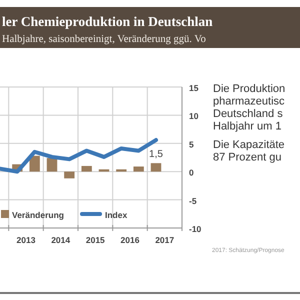 This screenshot has height=300, width=300. Describe the element at coordinates (104, 39) in the screenshot. I see `chart-subtitle: Halbjahre, saisonbereinigt, Veränderung ggü. Vo` at that location.